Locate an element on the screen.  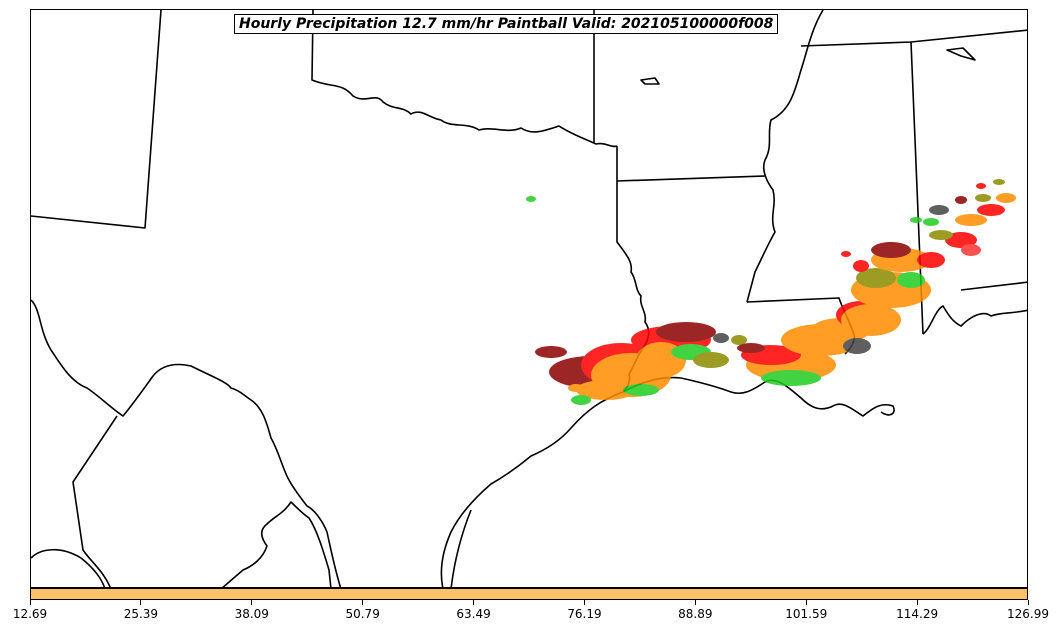
colorbar-tick-label: 25.39 is located at coordinates (141, 614).